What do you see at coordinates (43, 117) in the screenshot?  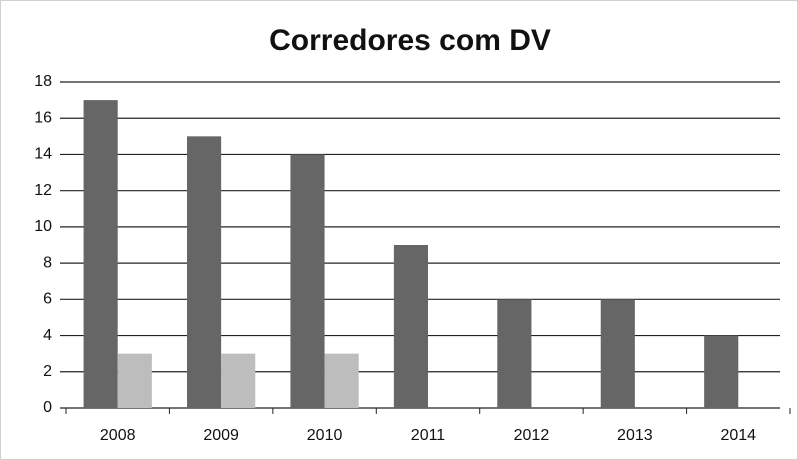 I see `y-tick-label: 16` at bounding box center [43, 117].